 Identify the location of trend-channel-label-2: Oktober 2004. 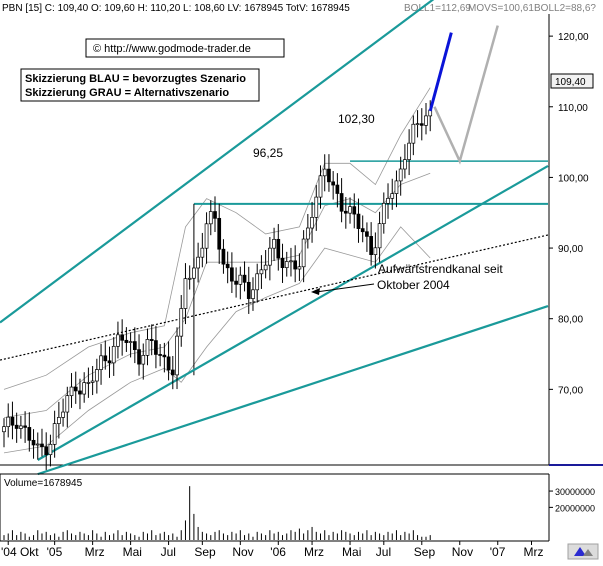
(413, 285).